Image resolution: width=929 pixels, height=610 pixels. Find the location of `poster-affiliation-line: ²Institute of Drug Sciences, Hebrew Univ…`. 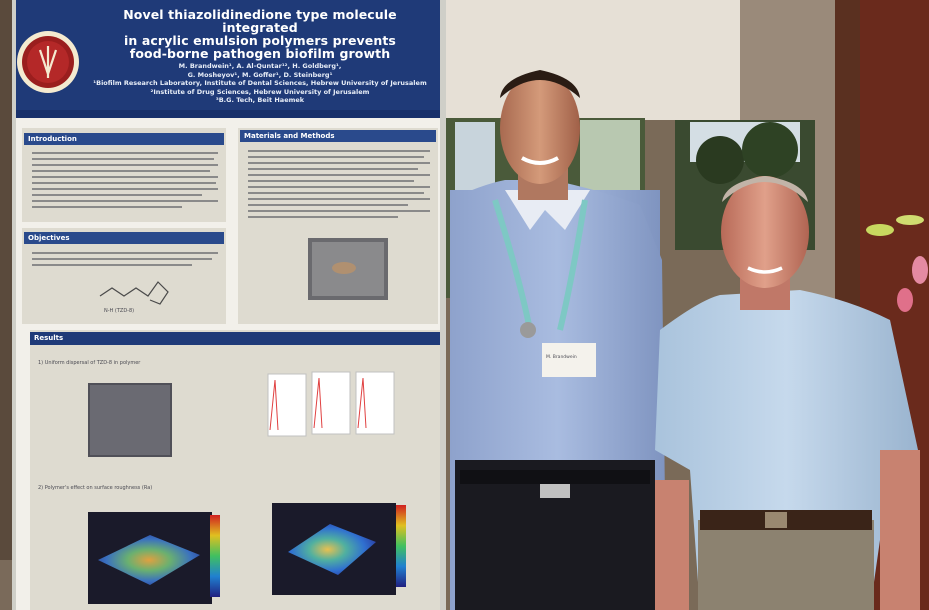

poster-affiliation-line: ²Institute of Drug Sciences, Hebrew Univ… is located at coordinates (260, 91).